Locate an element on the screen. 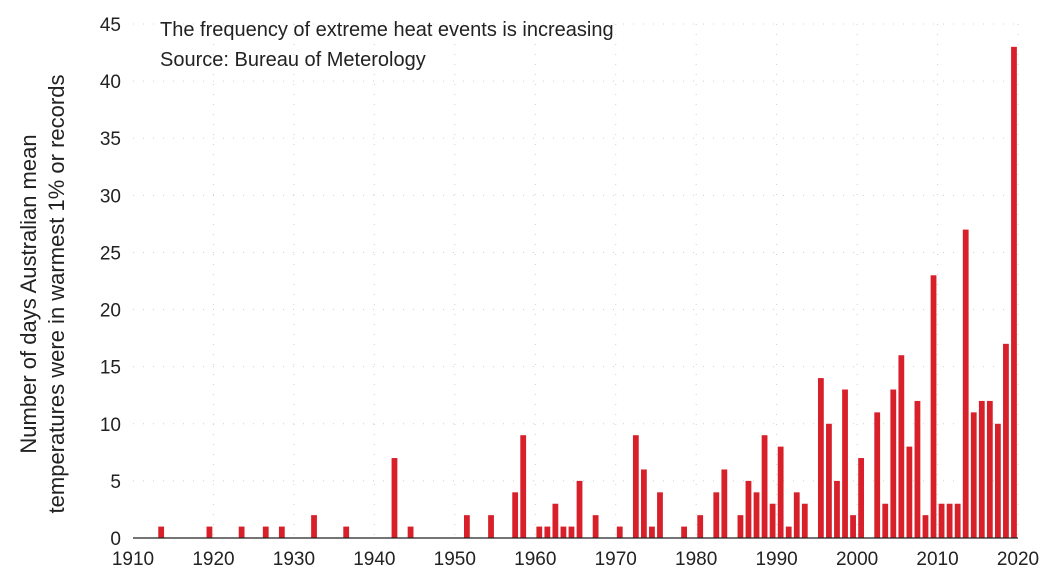 The width and height of the screenshot is (1045, 576). y-tick-label: 35 is located at coordinates (110, 139).